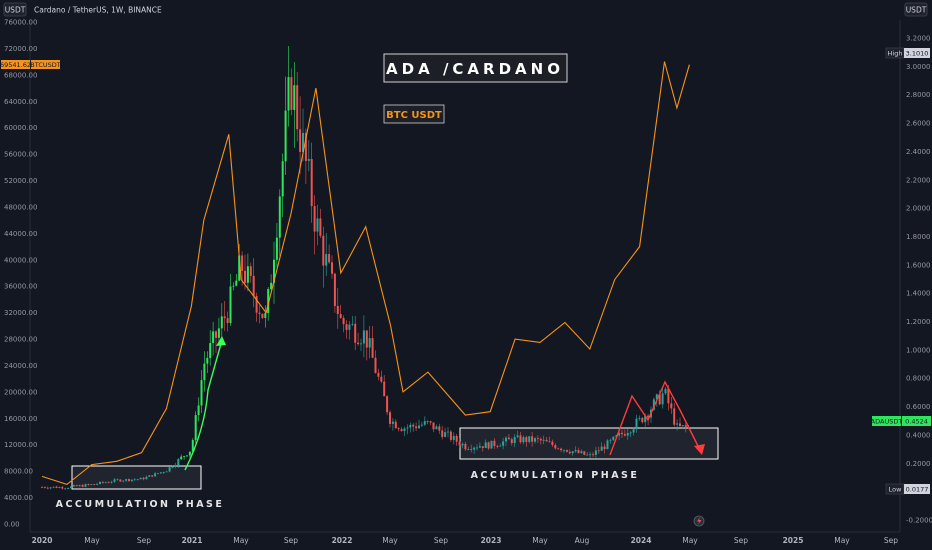 This screenshot has width=932, height=550. What do you see at coordinates (582, 540) in the screenshot?
I see `time-axis-tick-label: Aug` at bounding box center [582, 540].